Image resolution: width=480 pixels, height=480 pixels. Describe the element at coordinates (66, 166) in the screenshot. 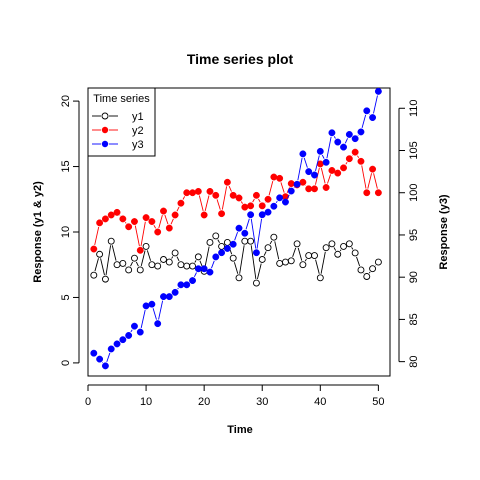

I see `y-left-tick-label: 15` at that location.